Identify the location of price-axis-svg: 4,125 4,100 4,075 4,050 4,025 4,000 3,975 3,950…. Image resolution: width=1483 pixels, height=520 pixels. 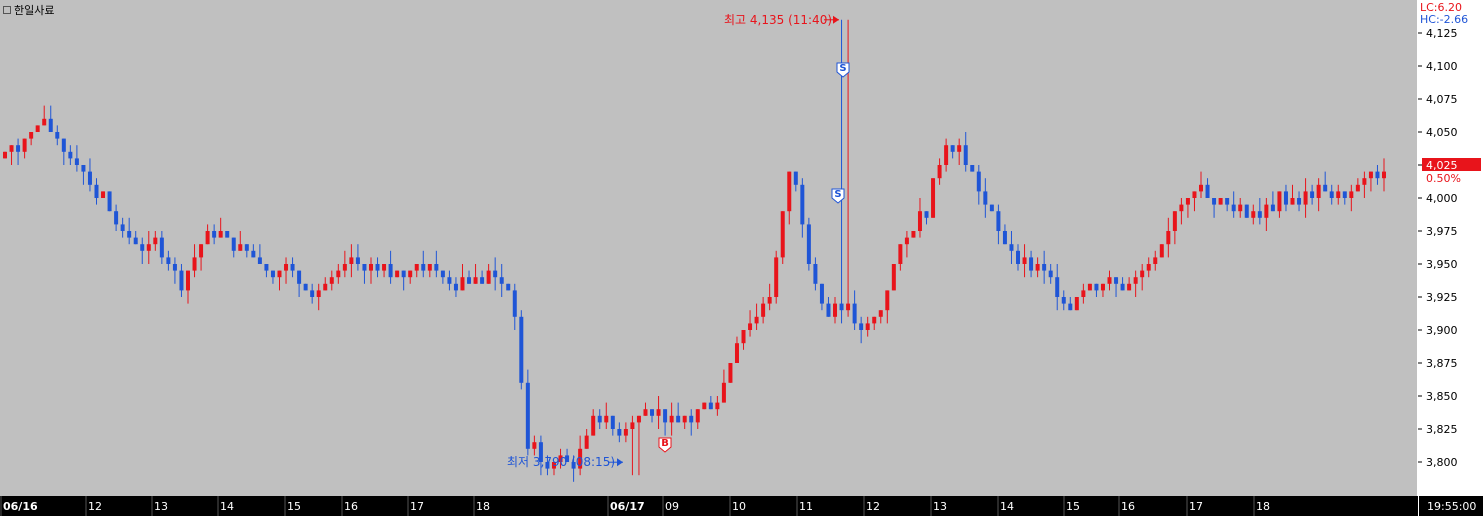
(1449, 235).